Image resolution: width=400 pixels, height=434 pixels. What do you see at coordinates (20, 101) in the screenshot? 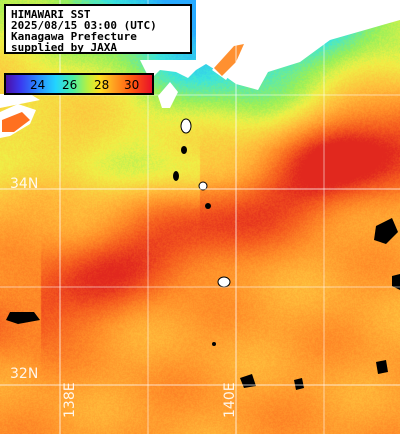
I see `land-left-upper` at bounding box center [20, 101].